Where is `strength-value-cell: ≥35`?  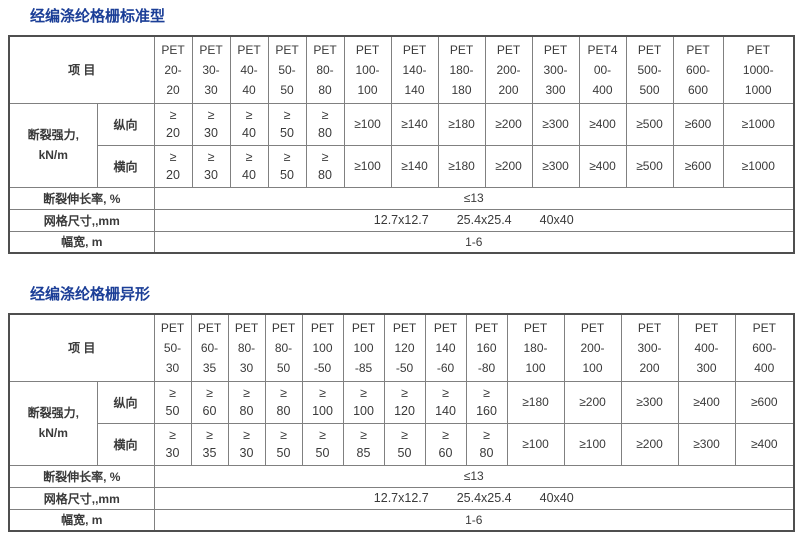
strength-value-cell: ≥35 is located at coordinates (209, 444).